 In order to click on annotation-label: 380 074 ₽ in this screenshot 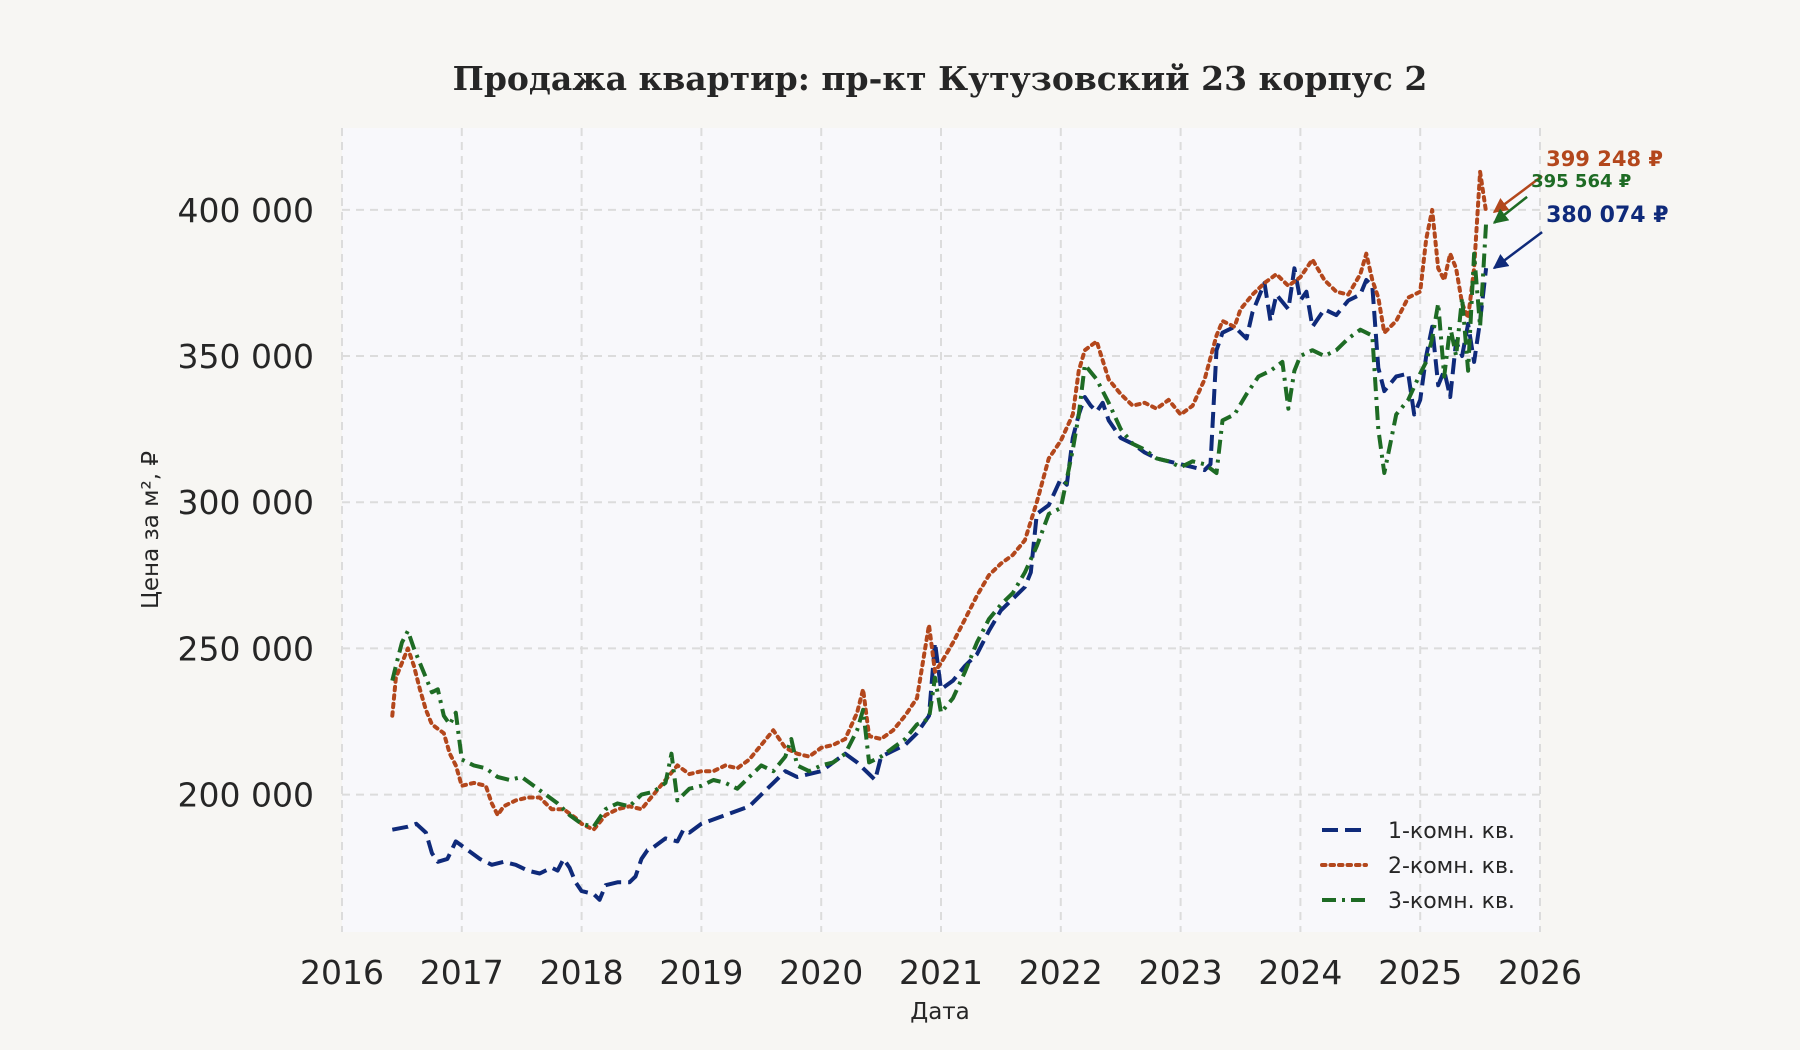, I will do `click(1607, 215)`.